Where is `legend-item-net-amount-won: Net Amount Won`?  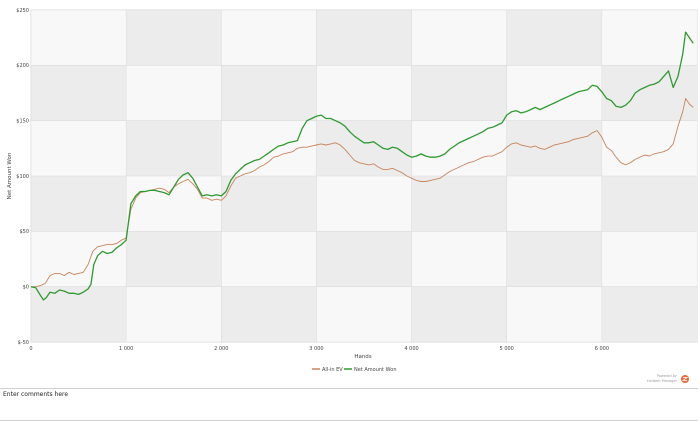
legend-item-net-amount-won: Net Amount Won is located at coordinates (370, 370).